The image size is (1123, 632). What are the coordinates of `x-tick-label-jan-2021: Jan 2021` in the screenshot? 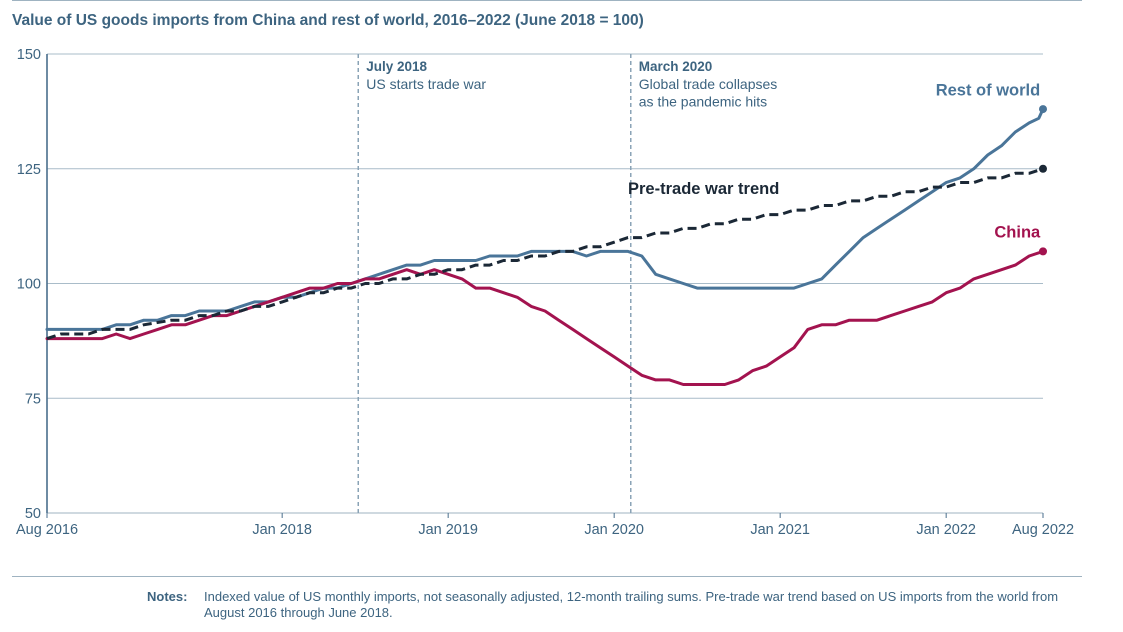 It's located at (780, 530).